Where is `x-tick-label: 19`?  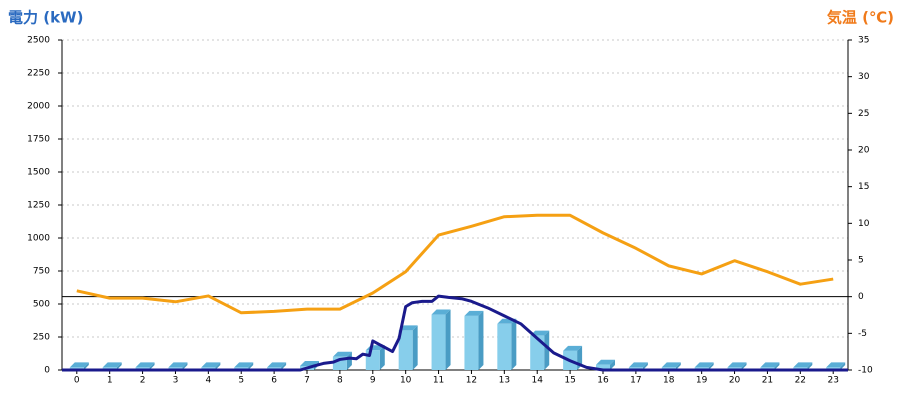 x-tick-label: 19 is located at coordinates (702, 381).